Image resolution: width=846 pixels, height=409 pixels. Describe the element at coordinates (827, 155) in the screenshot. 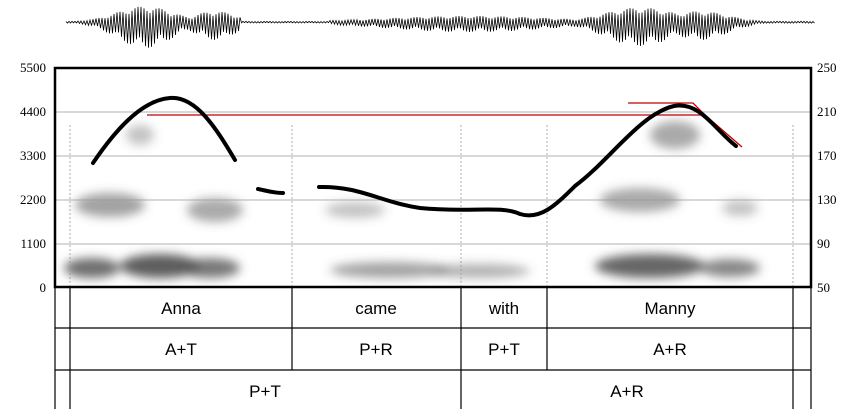

I see `right-tick-label: 170` at that location.